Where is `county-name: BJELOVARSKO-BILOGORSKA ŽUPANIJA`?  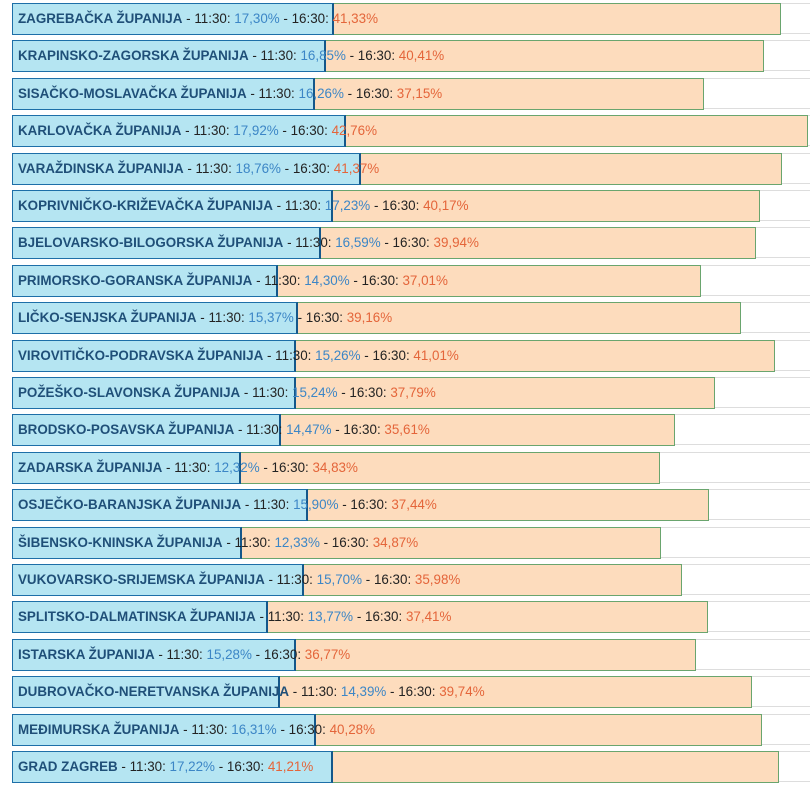
county-name: BJELOVARSKO-BILOGORSKA ŽUPANIJA is located at coordinates (151, 243).